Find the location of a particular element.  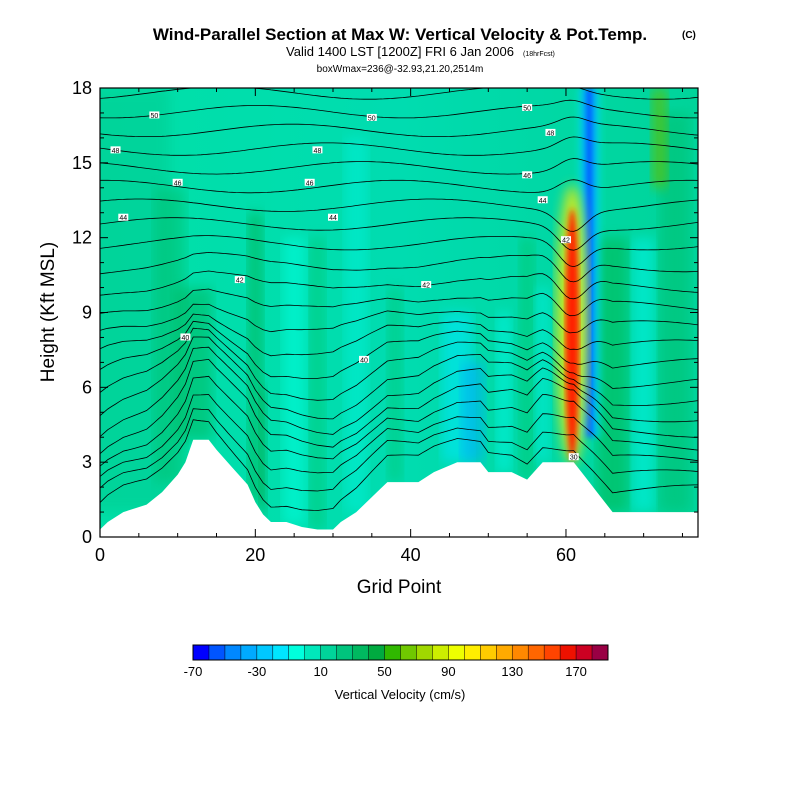

contour-label: 30 is located at coordinates (573, 457).